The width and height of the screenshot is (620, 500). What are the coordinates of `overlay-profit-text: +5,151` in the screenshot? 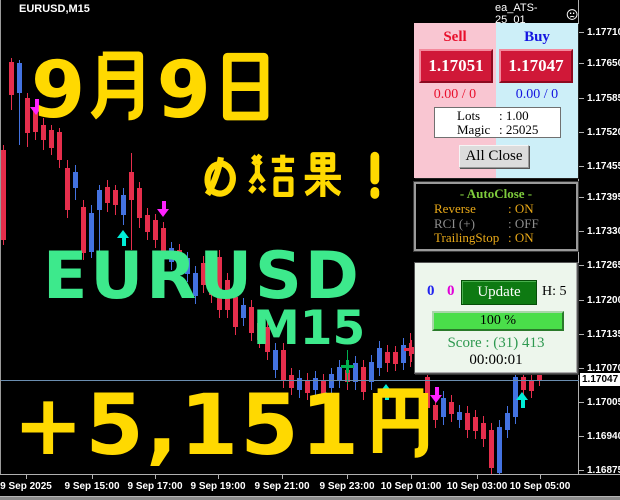 It's located at (226, 424).